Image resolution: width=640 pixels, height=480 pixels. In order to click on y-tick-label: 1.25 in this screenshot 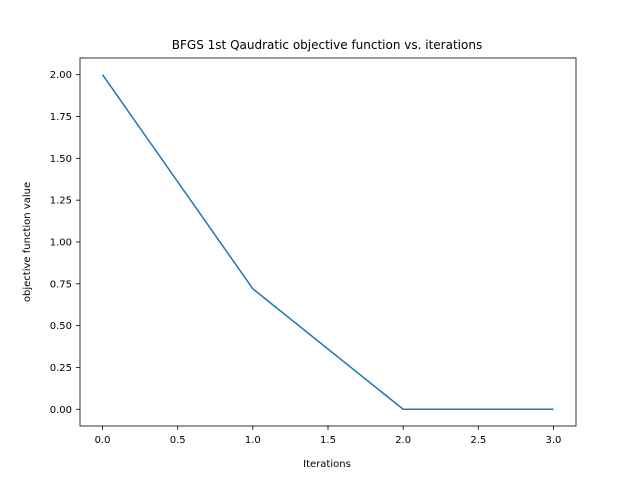, I will do `click(61, 201)`.